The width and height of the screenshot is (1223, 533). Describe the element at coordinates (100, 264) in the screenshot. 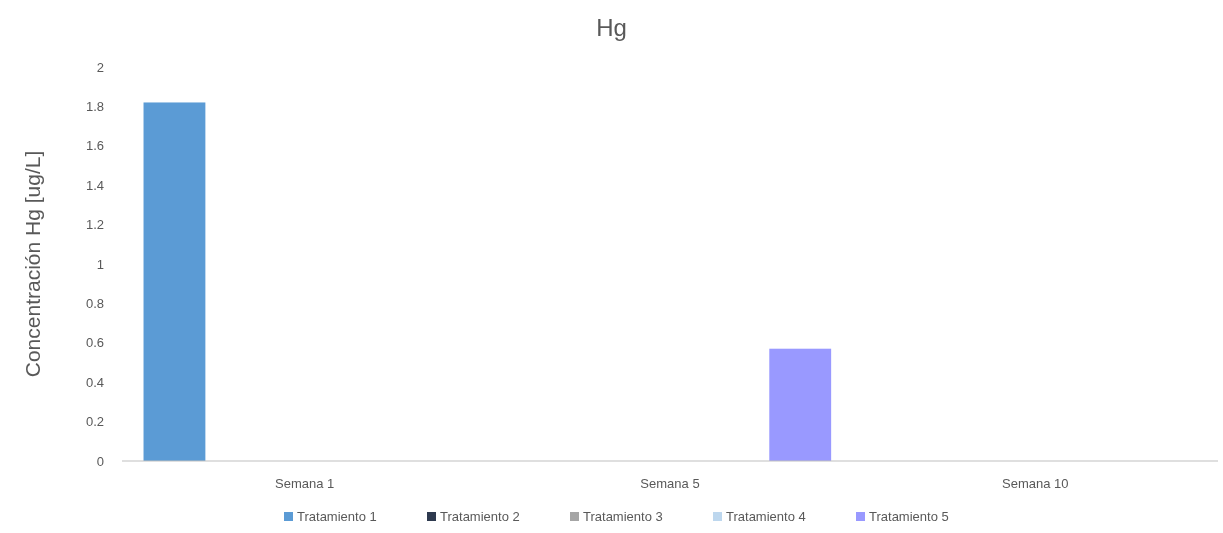

I see `y-tick-label: 1` at that location.